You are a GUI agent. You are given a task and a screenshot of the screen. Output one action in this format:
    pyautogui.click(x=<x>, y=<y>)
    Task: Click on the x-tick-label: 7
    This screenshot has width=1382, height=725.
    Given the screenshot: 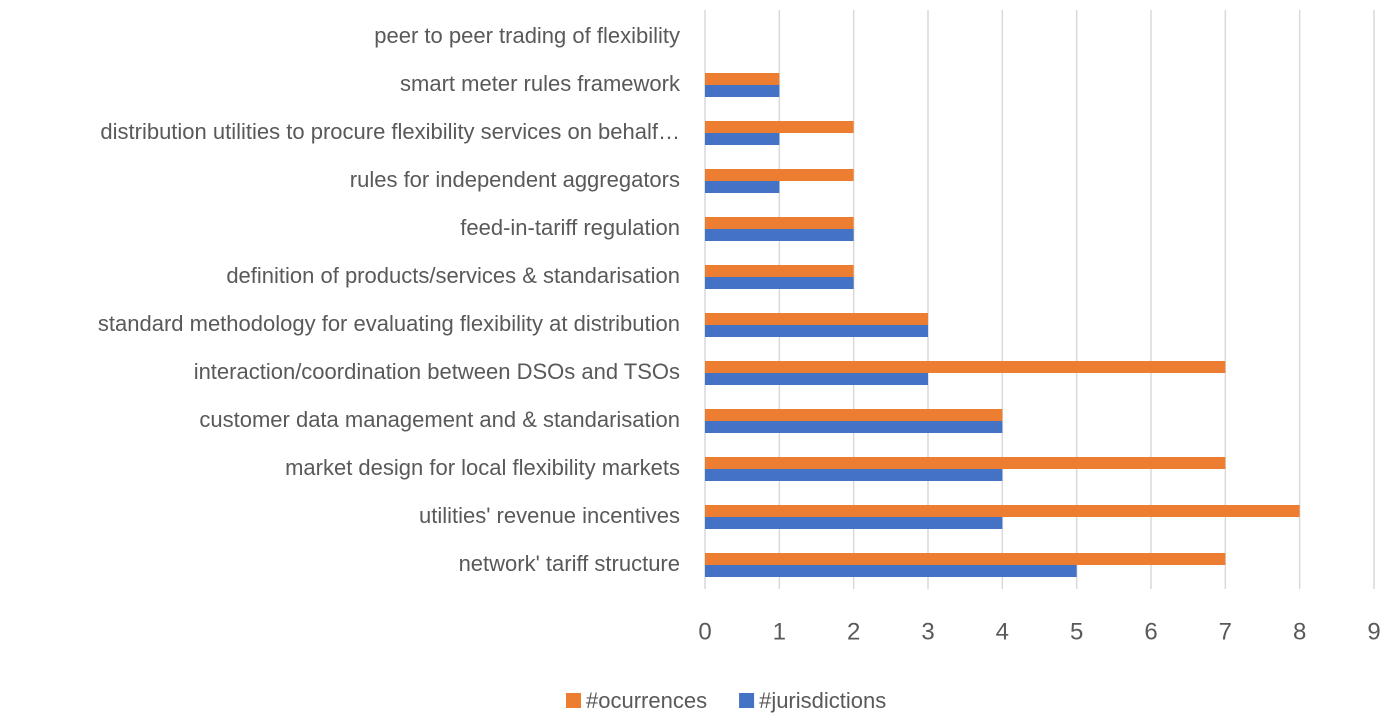 What is the action you would take?
    pyautogui.click(x=1225, y=631)
    